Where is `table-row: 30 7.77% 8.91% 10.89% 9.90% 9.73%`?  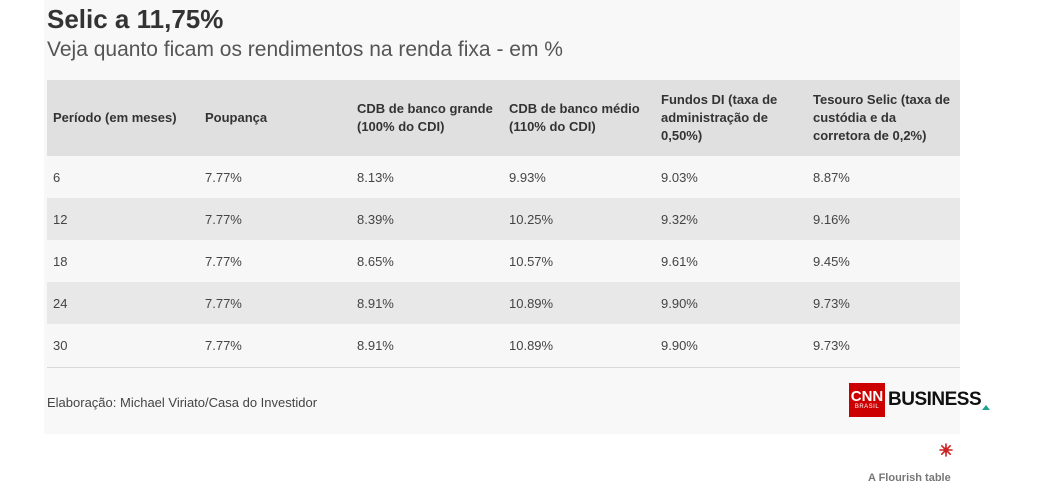
table-row: 30 7.77% 8.91% 10.89% 9.90% 9.73% is located at coordinates (503, 346).